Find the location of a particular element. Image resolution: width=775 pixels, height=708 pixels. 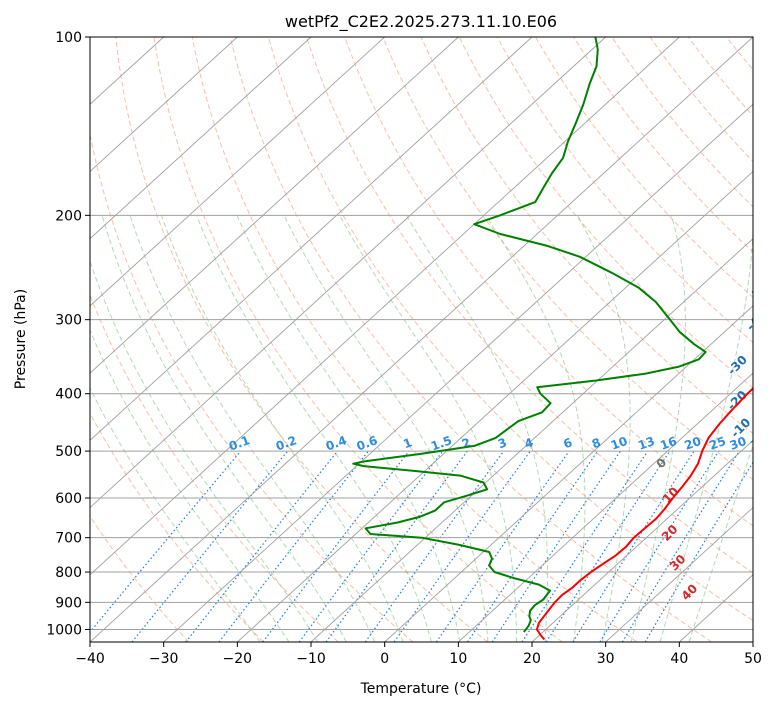

y-axis-label: Pressure (hPa) is located at coordinates (21, 339).